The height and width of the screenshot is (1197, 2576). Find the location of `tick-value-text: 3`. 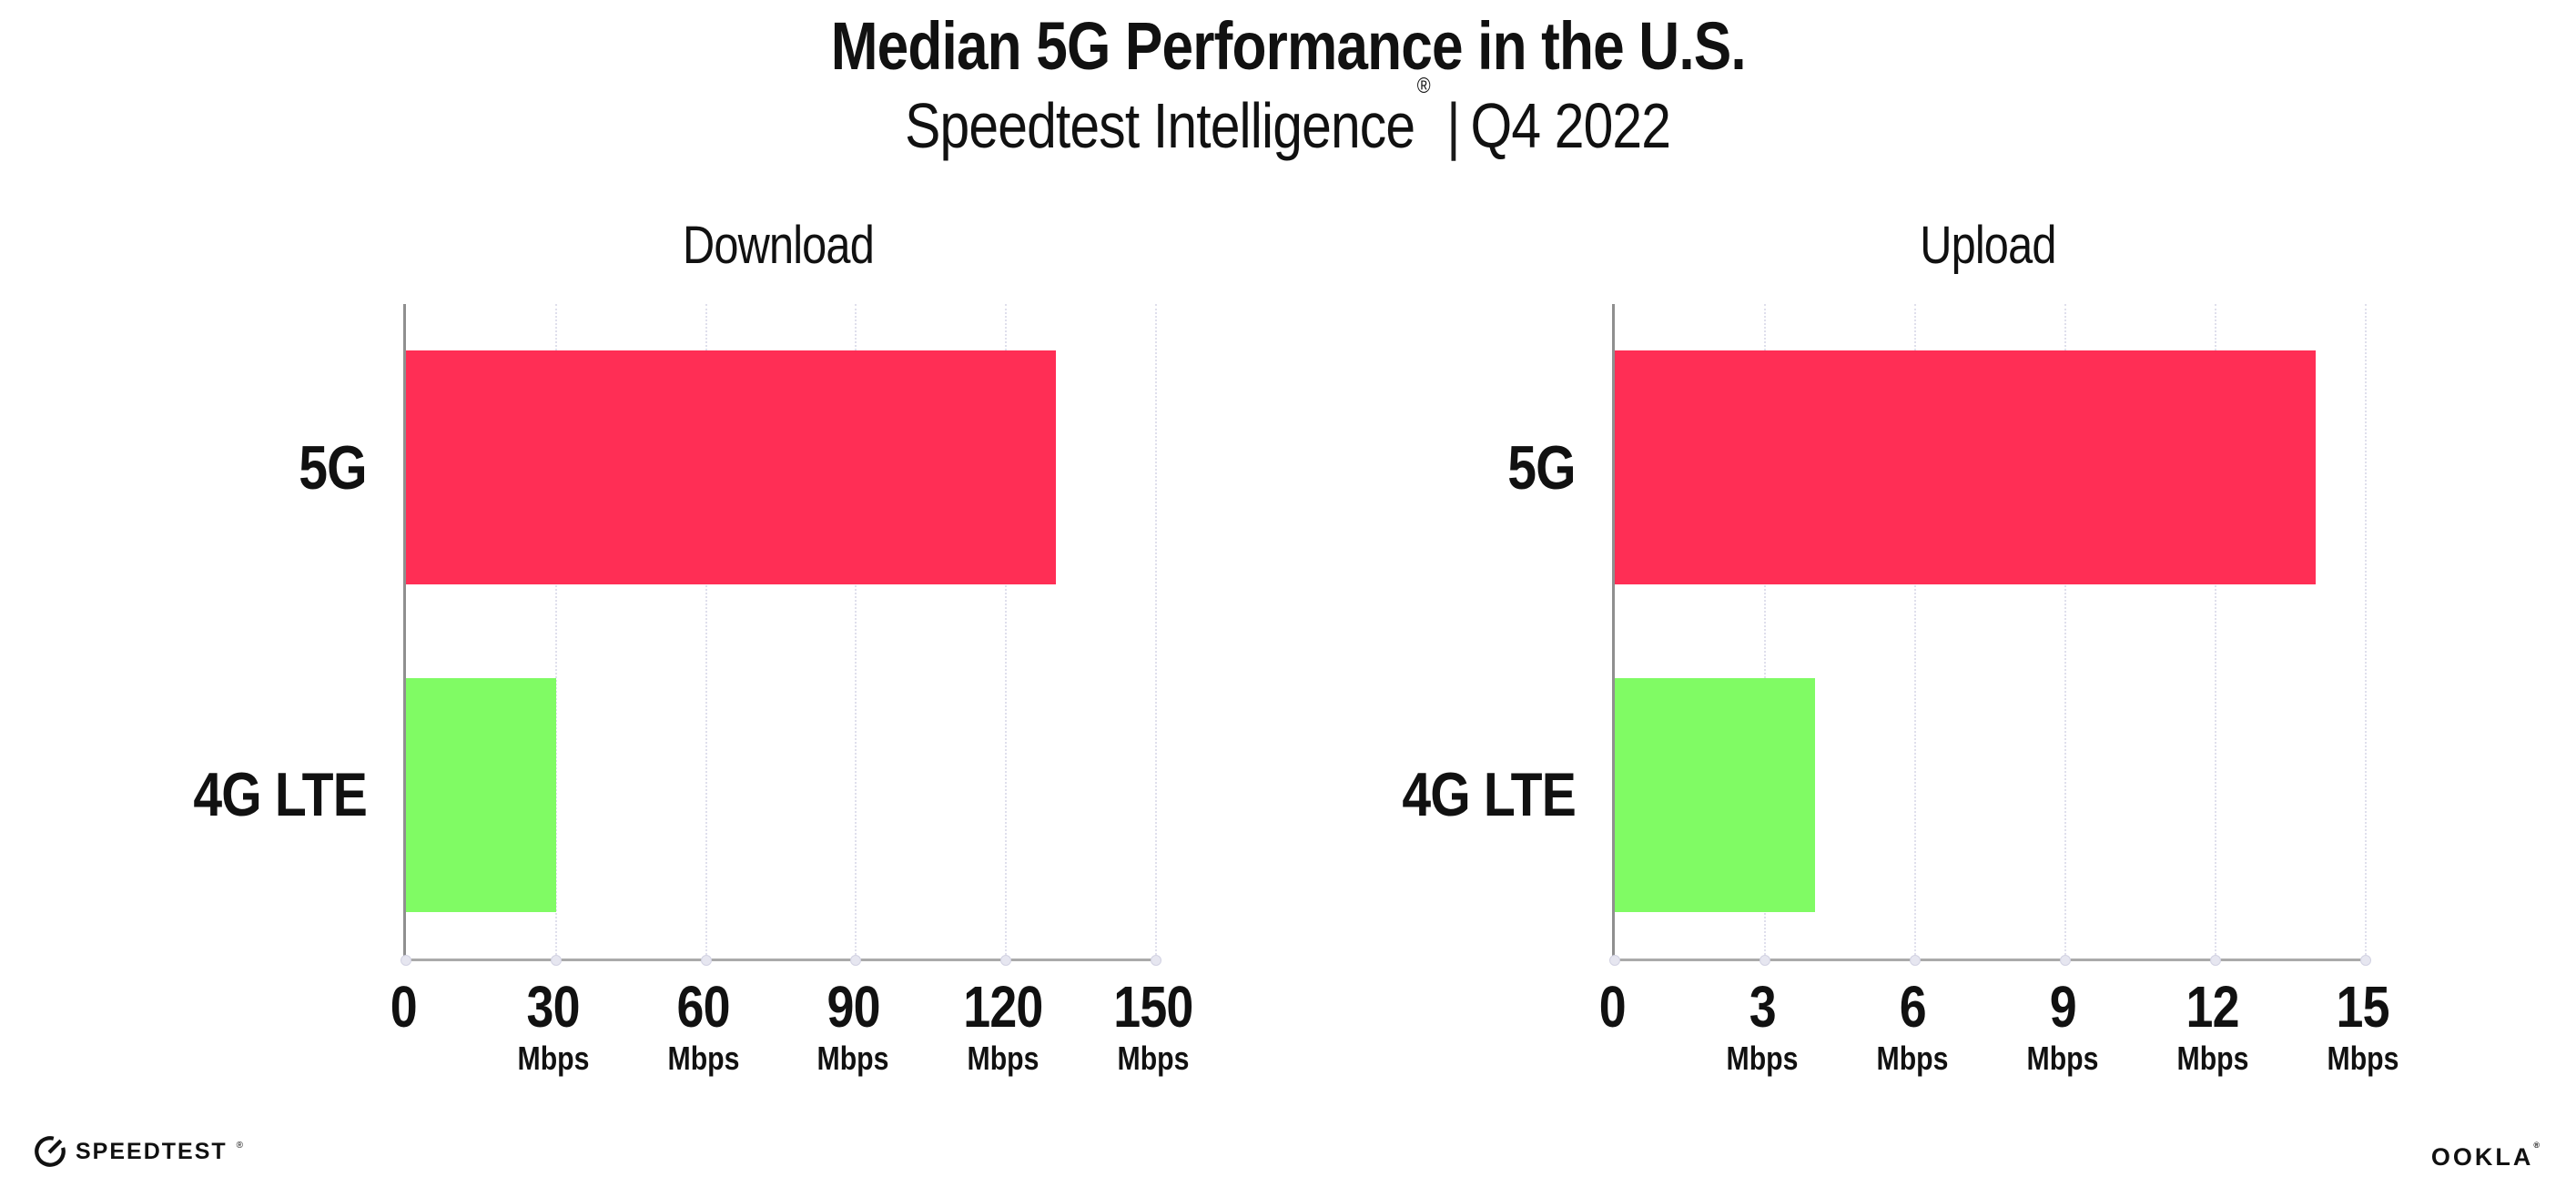

tick-value-text: 3 is located at coordinates (1762, 1007).